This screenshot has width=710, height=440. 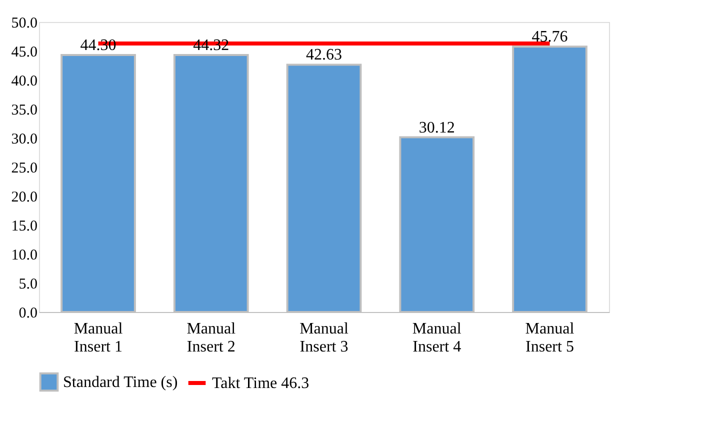 What do you see at coordinates (24, 24) in the screenshot?
I see `y-tick-label: 50.0` at bounding box center [24, 24].